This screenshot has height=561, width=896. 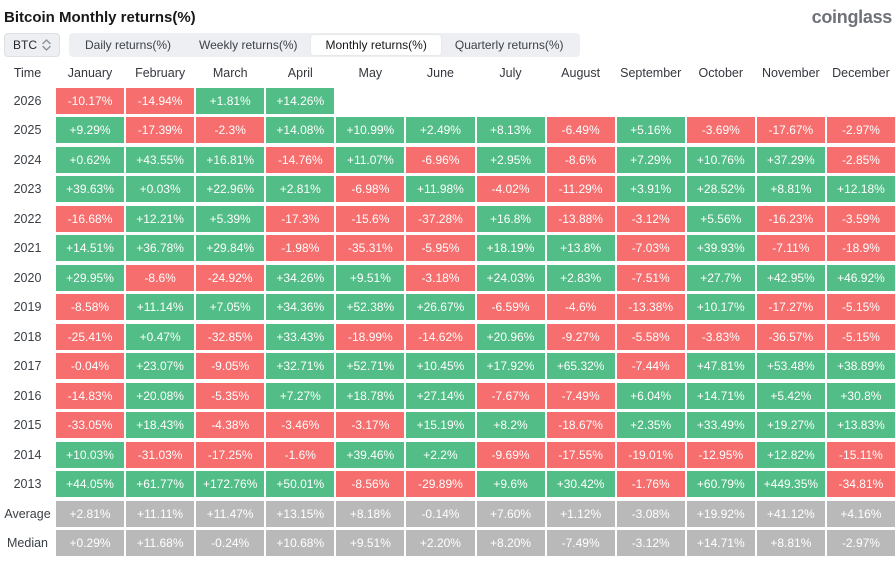 I want to click on return-cell: -6.59%, so click(x=510, y=307).